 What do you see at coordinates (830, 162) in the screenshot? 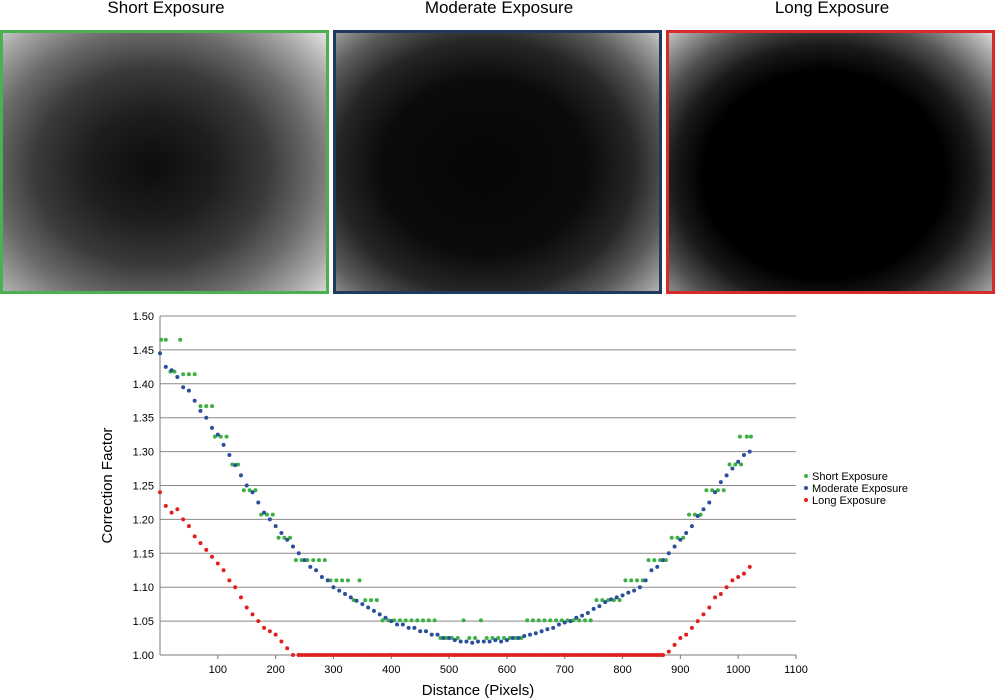
I see `long-exposure-image` at bounding box center [830, 162].